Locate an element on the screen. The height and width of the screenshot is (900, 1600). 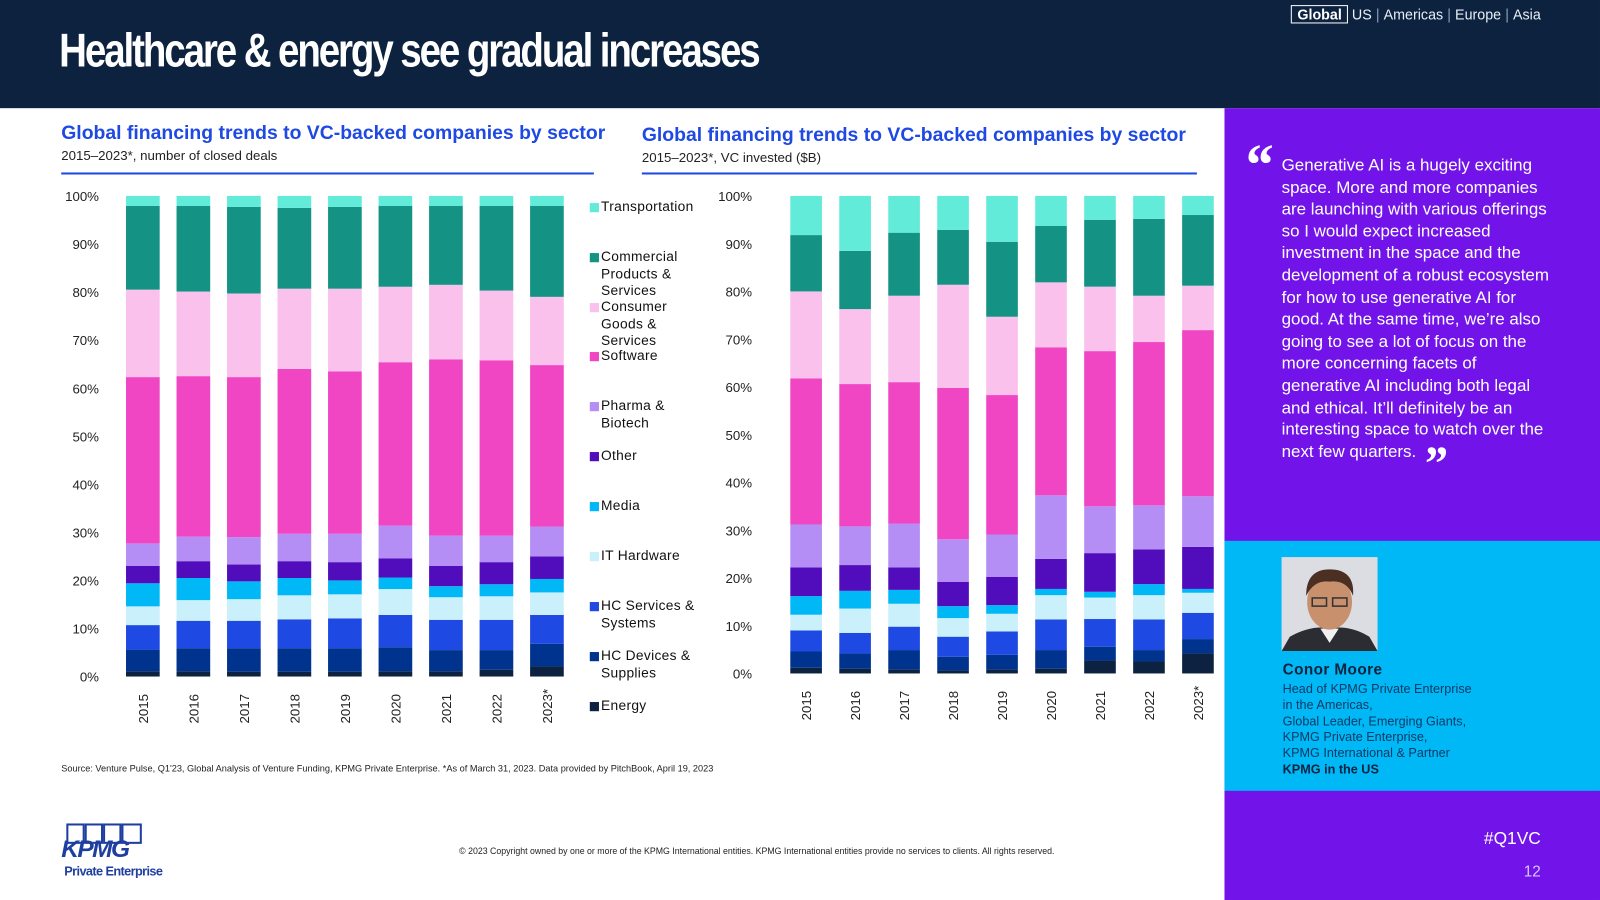
y-tick-label: 100% is located at coordinates (735, 196).